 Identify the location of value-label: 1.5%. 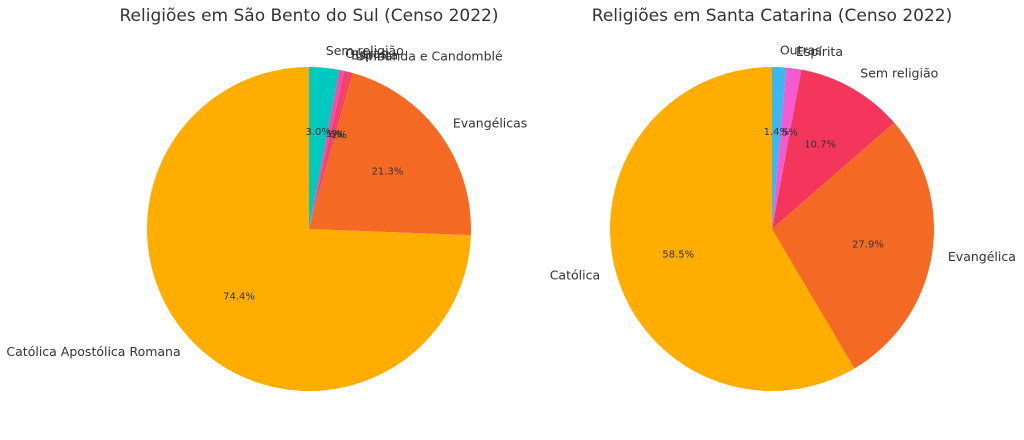
(784, 133).